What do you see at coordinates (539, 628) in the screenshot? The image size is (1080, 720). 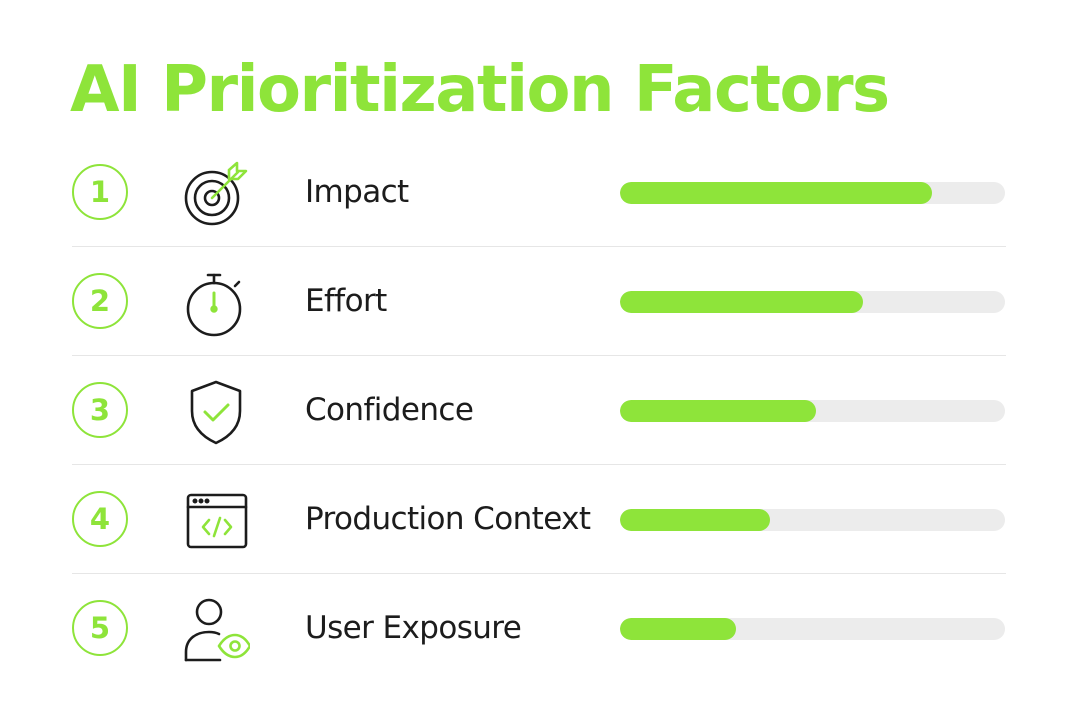 I see `factor-row: 5 User Exposure` at bounding box center [539, 628].